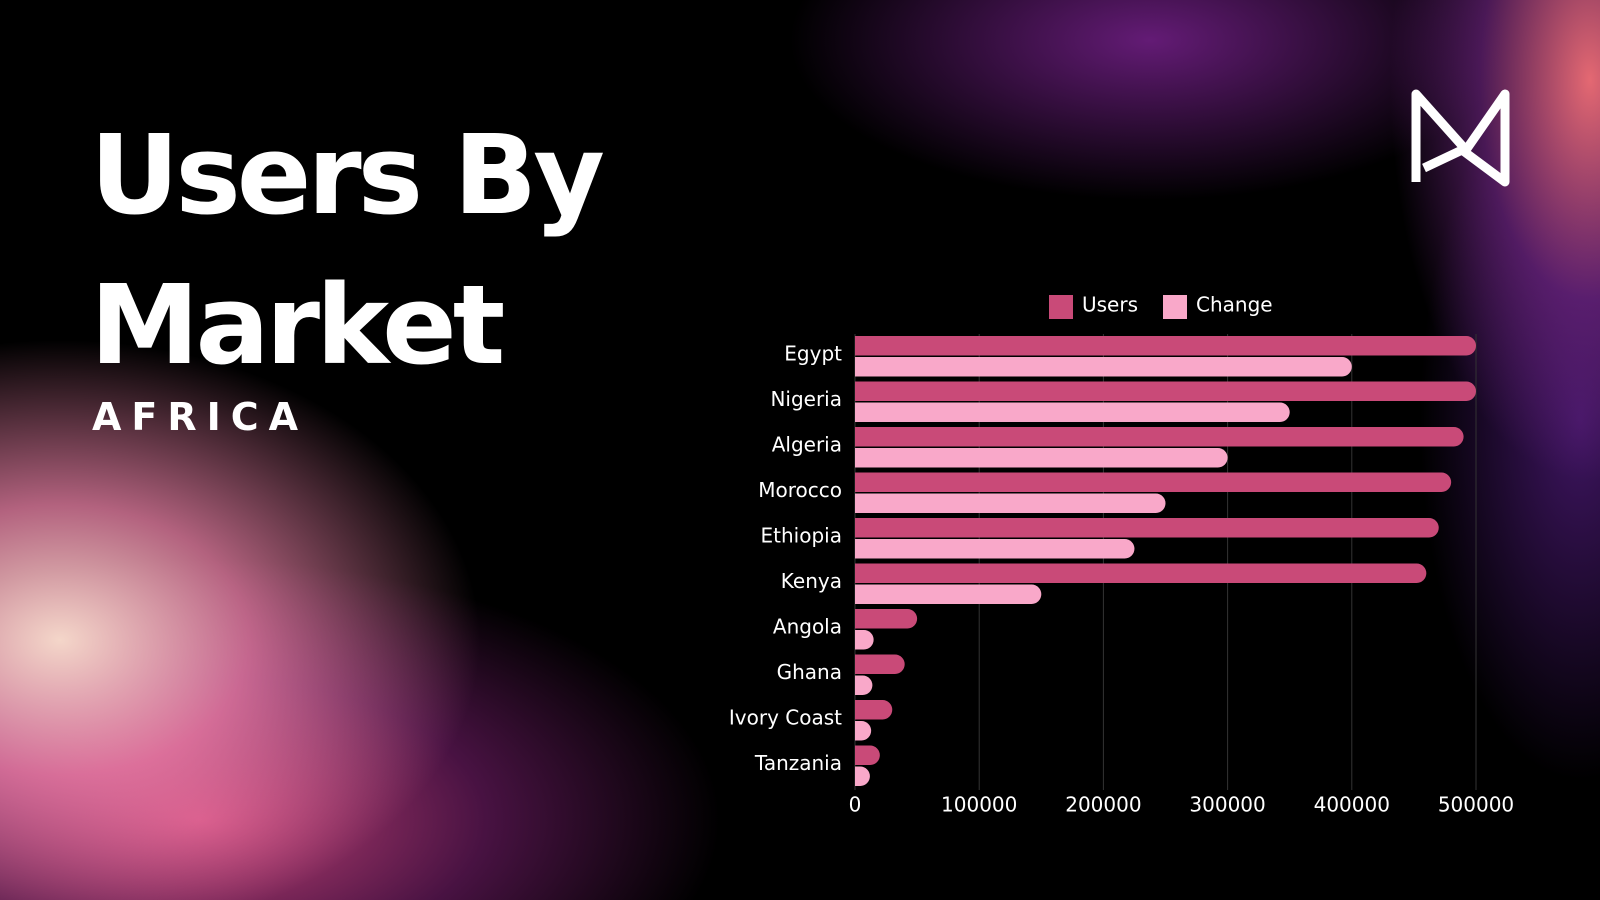  What do you see at coordinates (807, 627) in the screenshot?
I see `y-tick-label: Angola` at bounding box center [807, 627].